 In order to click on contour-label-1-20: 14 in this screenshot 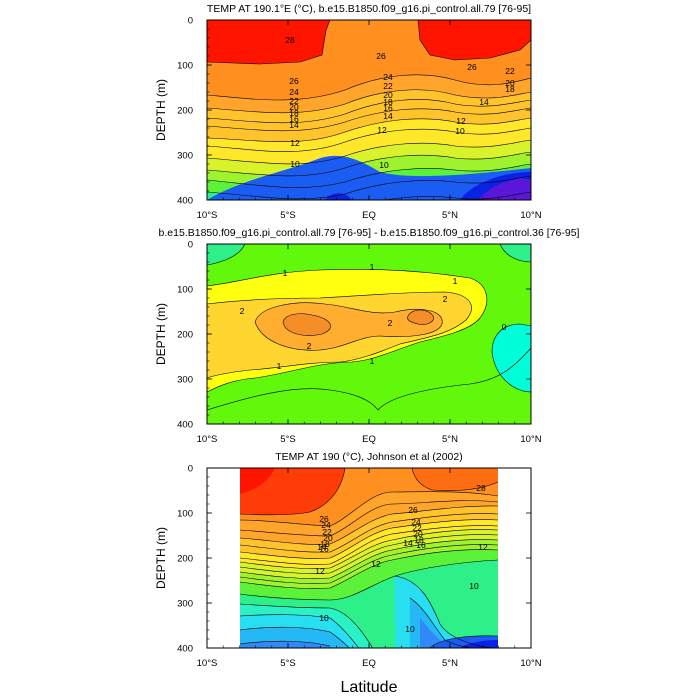, I will do `click(484, 102)`.